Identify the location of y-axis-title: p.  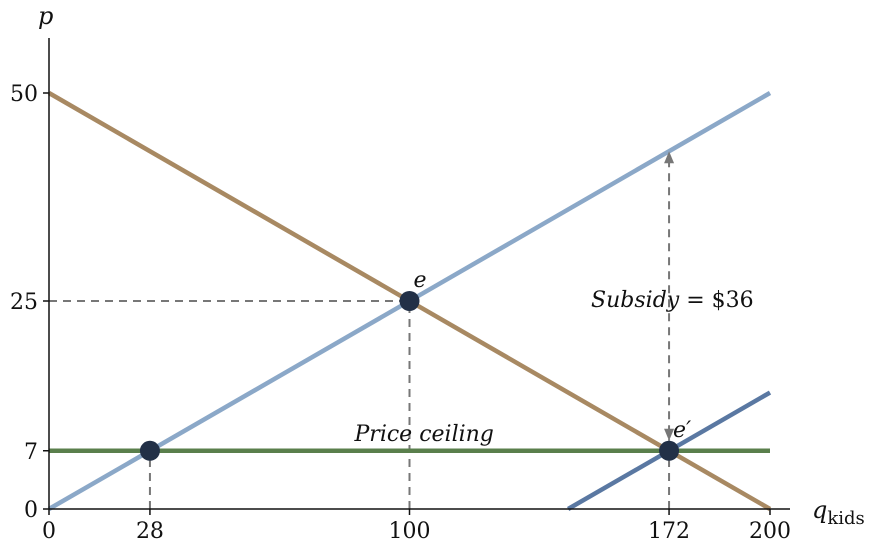
(45, 16).